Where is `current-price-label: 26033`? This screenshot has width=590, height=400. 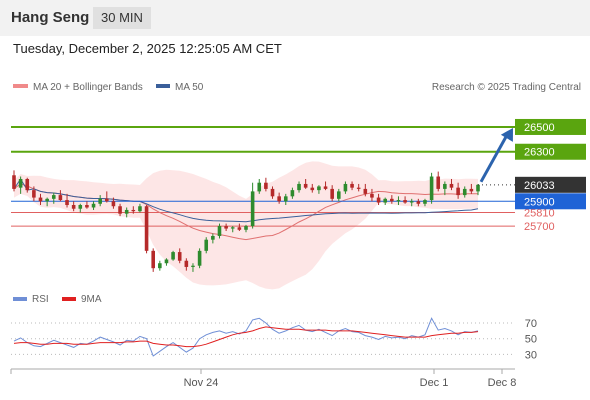
current-price-label: 26033 is located at coordinates (539, 186).